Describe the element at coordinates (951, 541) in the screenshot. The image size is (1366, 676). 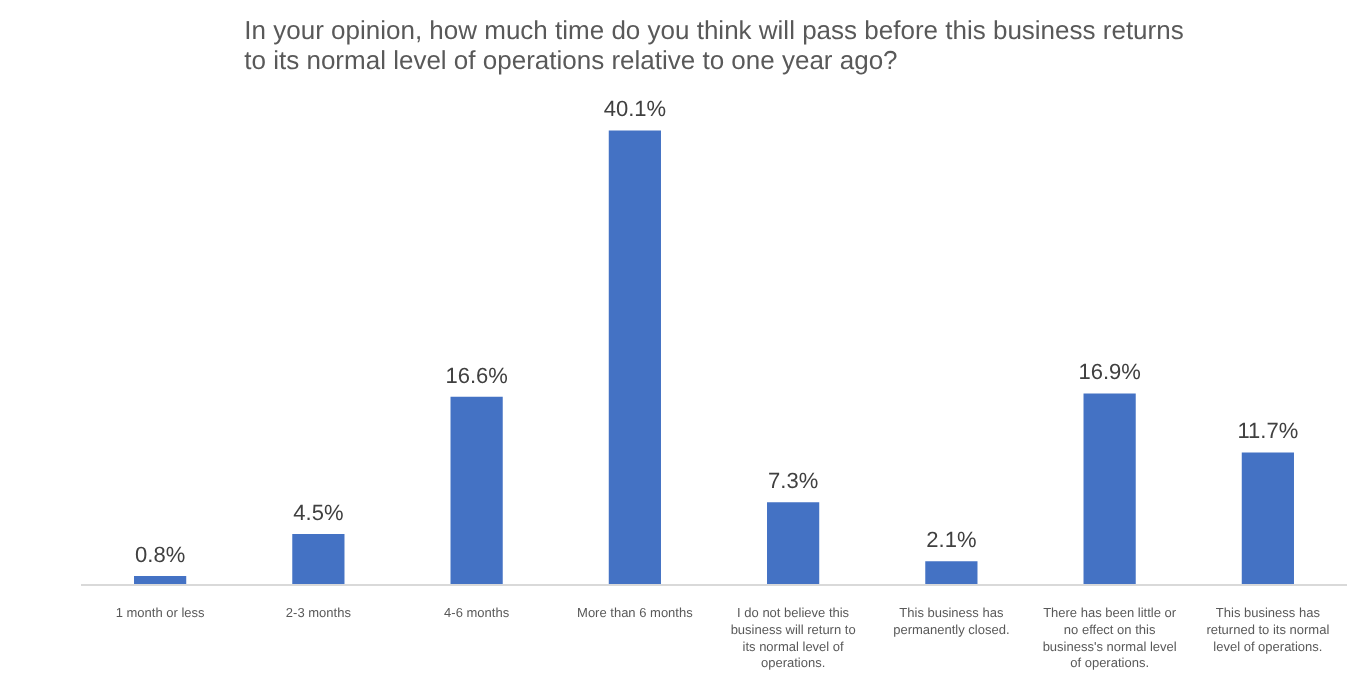
I see `data-label: 2.1%` at that location.